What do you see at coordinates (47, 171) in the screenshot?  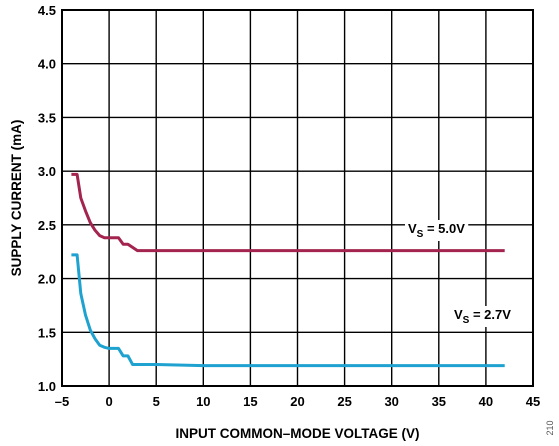 I see `y-tick-label: 3.0` at bounding box center [47, 171].